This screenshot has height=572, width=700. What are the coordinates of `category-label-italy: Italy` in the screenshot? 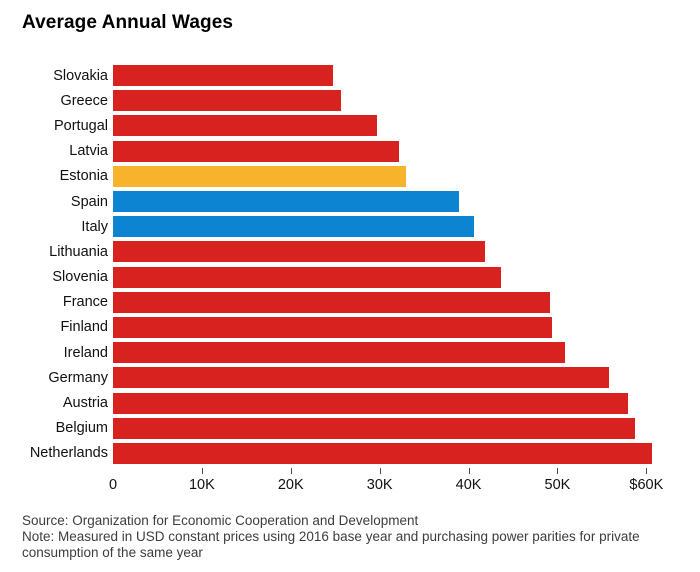 It's located at (94, 226).